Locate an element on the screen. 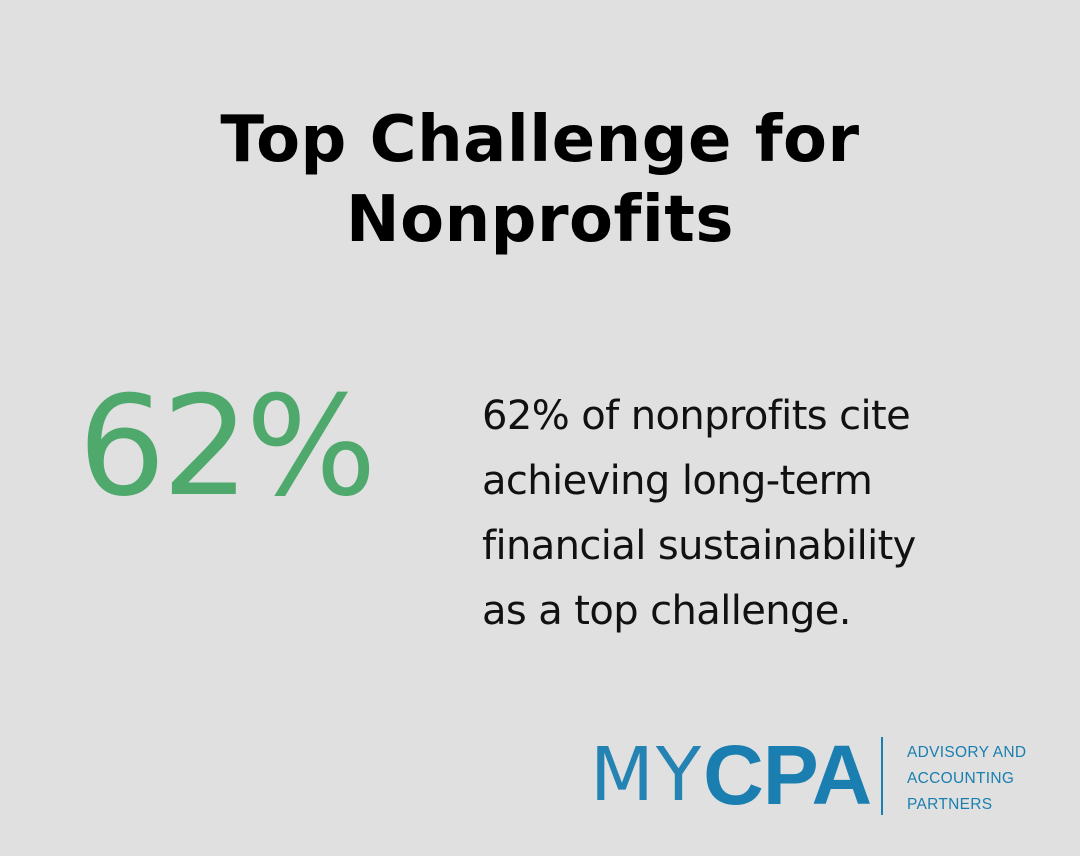 The image size is (1080, 856). mycpa-logo: MY CPA is located at coordinates (731, 775).